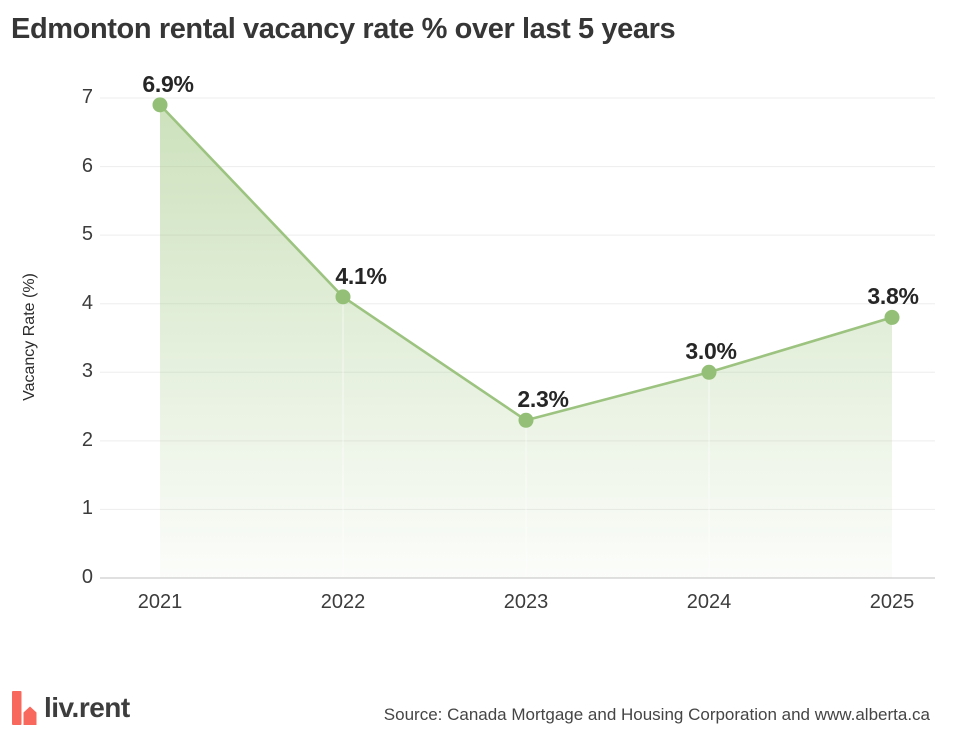  I want to click on y-tick-label: 7, so click(87, 97).